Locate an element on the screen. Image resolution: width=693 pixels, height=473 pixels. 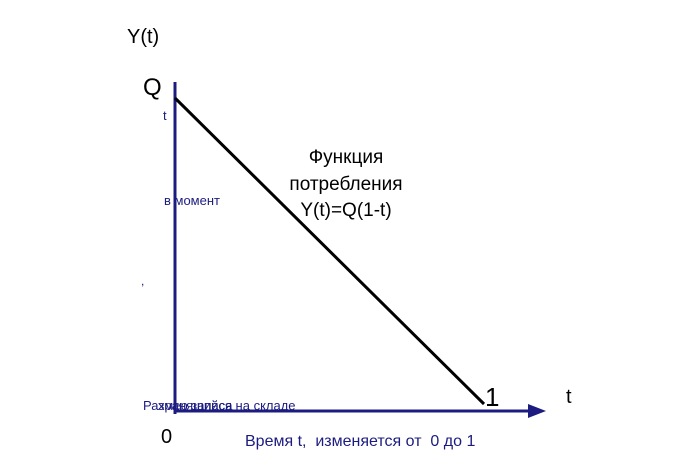
q-subscript: t is located at coordinates (165, 115).